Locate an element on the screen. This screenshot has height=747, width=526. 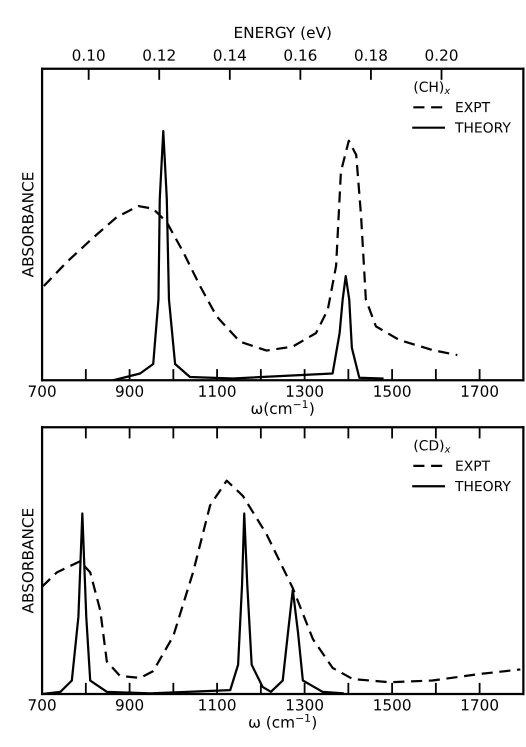
x-axis-title: ω(cm$^{−1}$) is located at coordinates (282, 408).